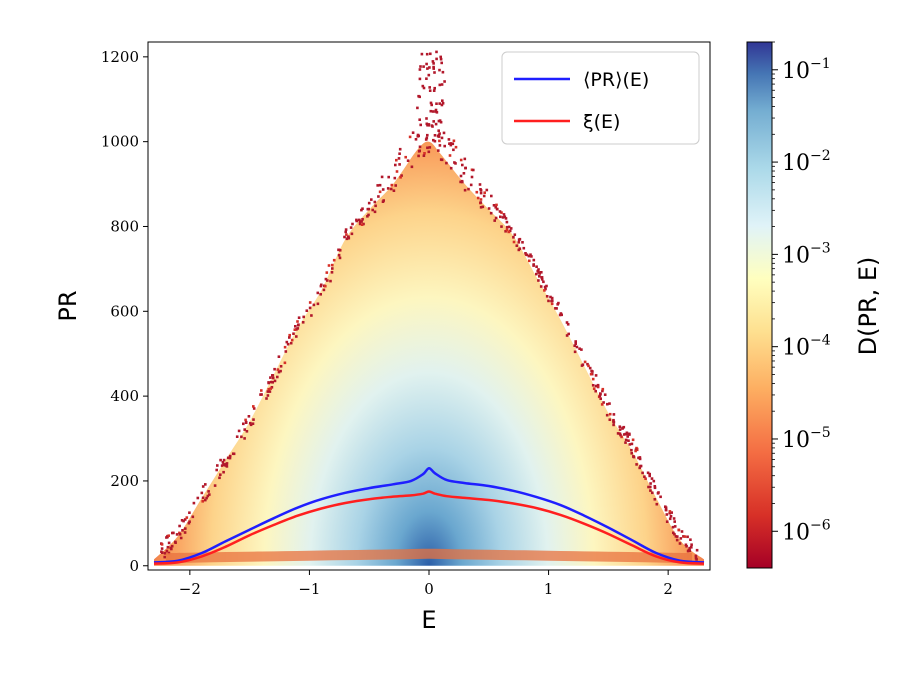  Describe the element at coordinates (124, 311) in the screenshot. I see `y-axis: 0 200 400 600 800 1000 1200` at that location.